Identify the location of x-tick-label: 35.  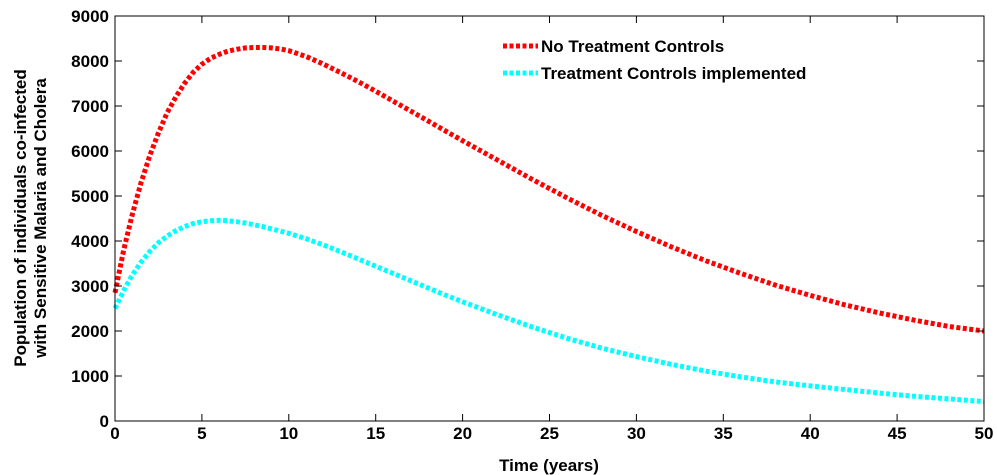
(723, 433).